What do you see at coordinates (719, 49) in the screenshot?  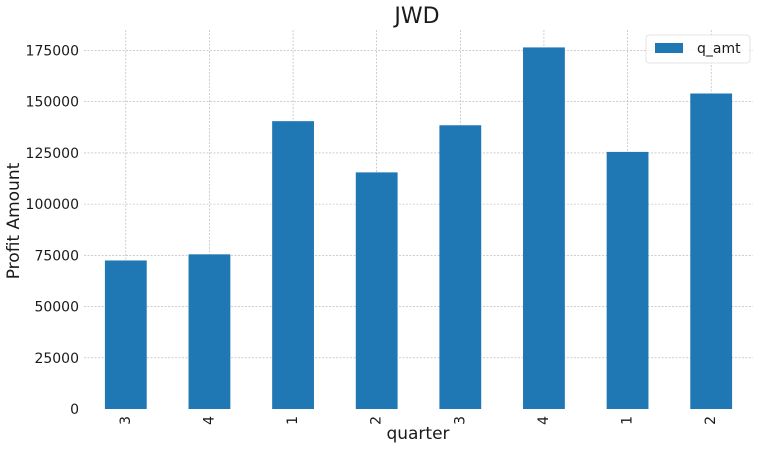 I see `legend-label: q_amt` at bounding box center [719, 49].